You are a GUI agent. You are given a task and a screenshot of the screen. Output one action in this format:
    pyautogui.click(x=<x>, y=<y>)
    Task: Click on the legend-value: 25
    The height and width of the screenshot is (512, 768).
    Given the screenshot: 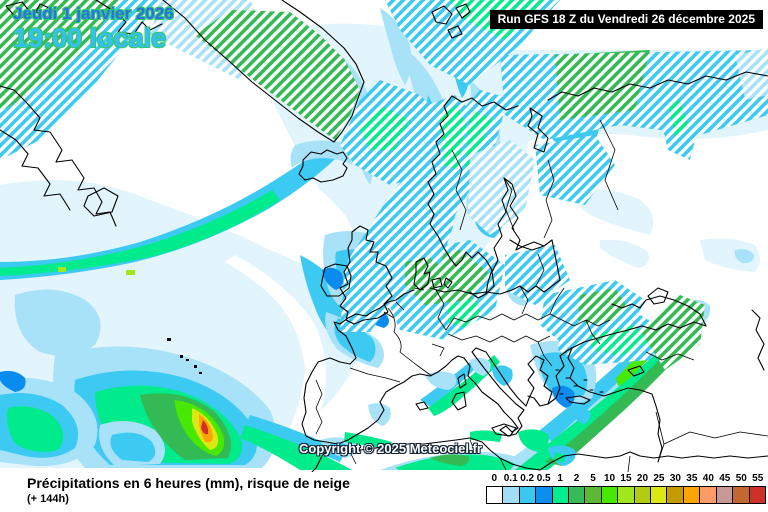 What is the action you would take?
    pyautogui.click(x=659, y=478)
    